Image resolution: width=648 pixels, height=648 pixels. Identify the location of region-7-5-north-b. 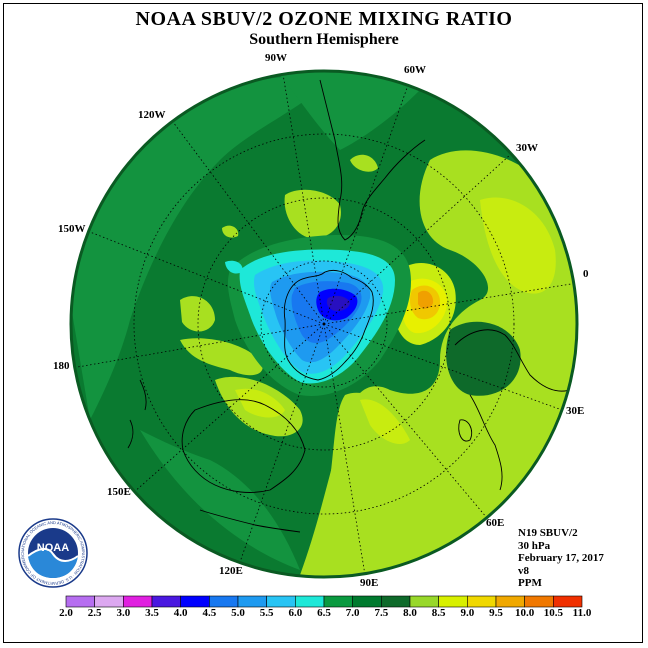
(364, 163).